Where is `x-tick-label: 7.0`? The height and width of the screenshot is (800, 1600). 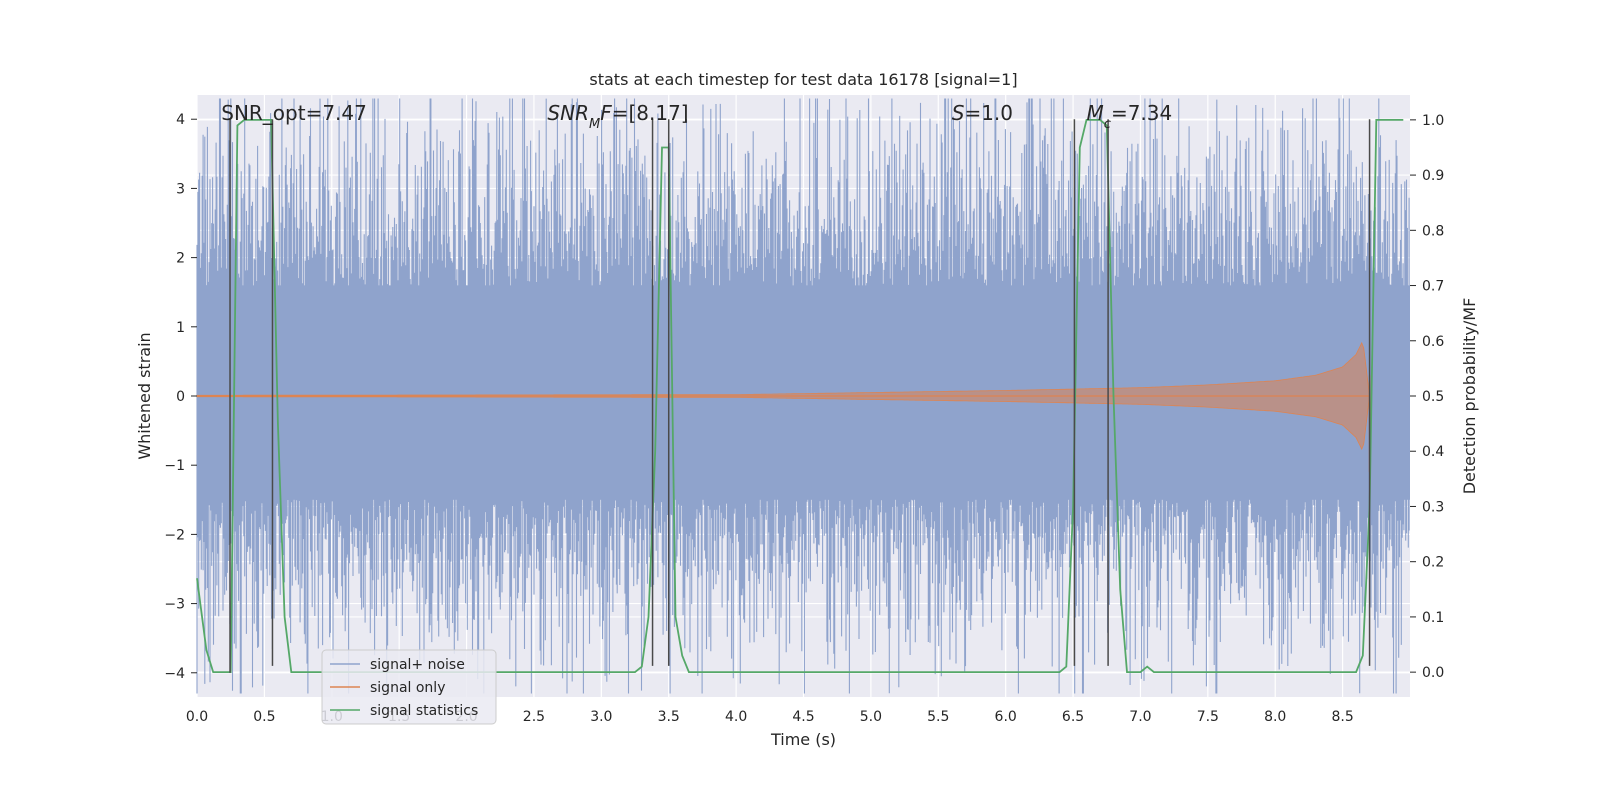
x-tick-label: 7.0 is located at coordinates (1140, 717).